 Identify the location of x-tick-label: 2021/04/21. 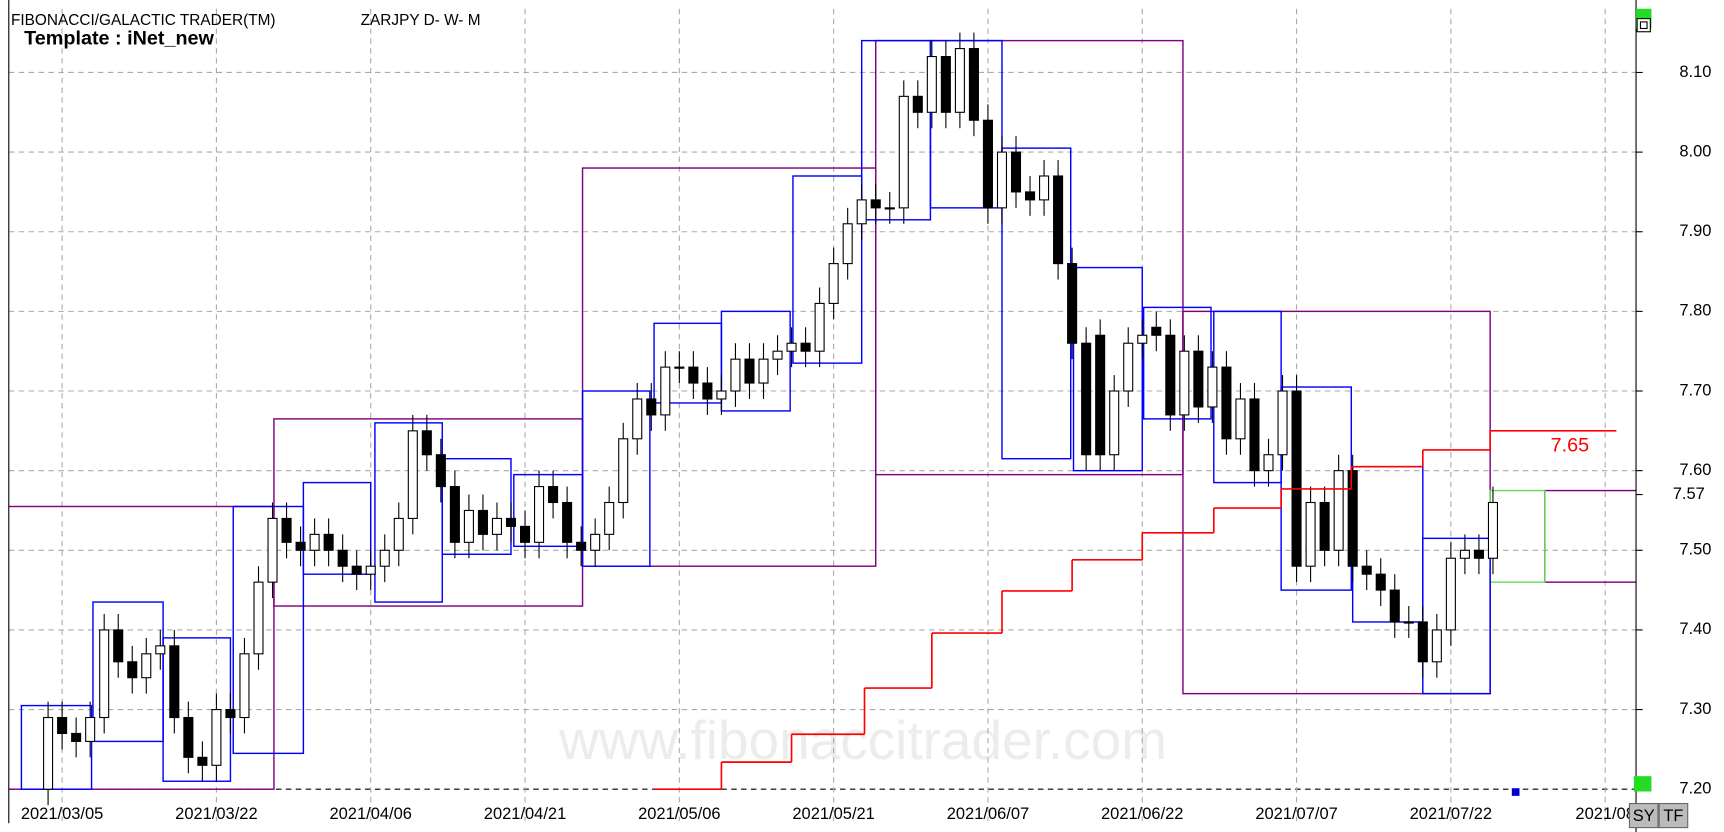
(525, 814).